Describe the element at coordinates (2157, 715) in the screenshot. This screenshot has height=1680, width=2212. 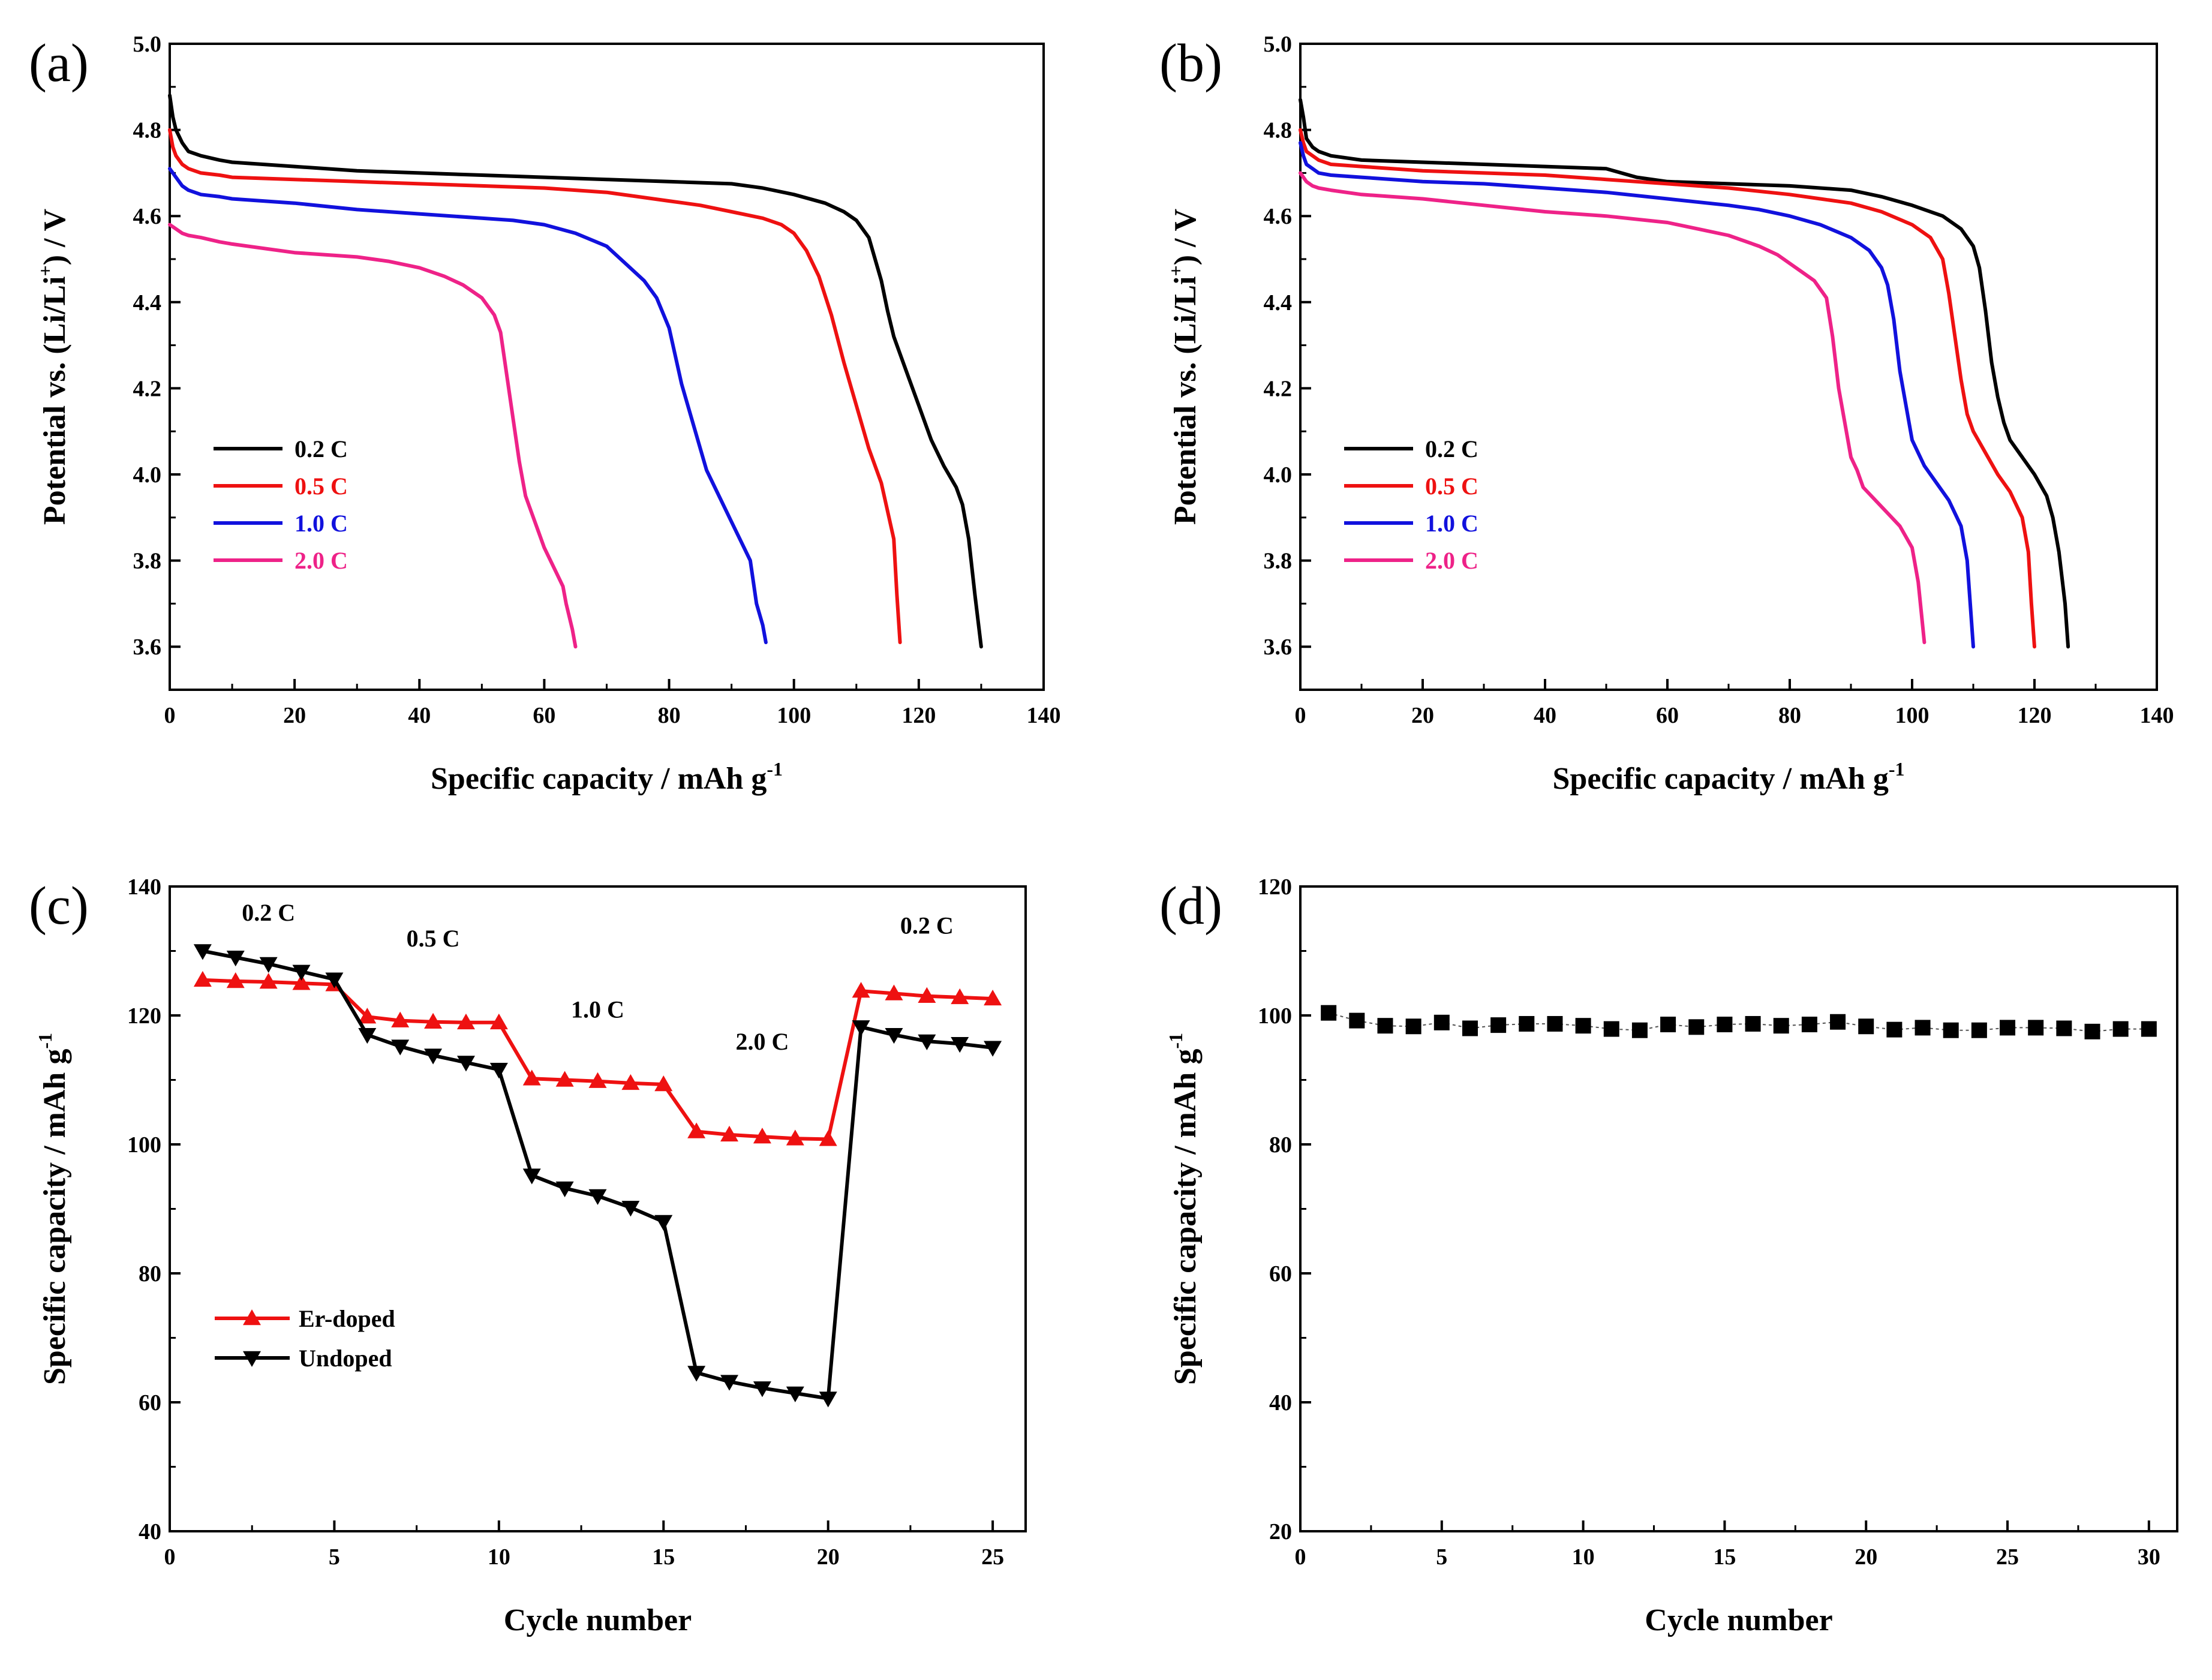
I see `x-tick-label: 140` at that location.